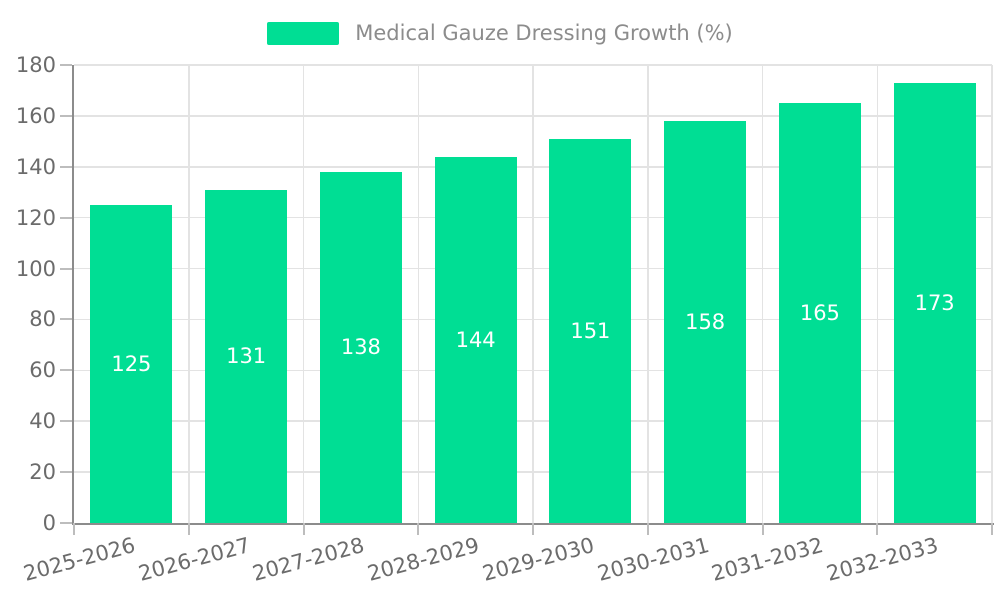 The width and height of the screenshot is (1000, 600). What do you see at coordinates (42, 421) in the screenshot?
I see `y-axis-label: 40` at bounding box center [42, 421].